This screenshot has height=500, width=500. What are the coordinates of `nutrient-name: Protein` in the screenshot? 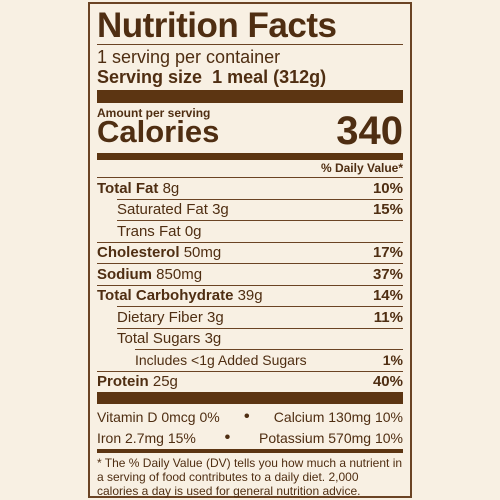 It's located at (123, 382).